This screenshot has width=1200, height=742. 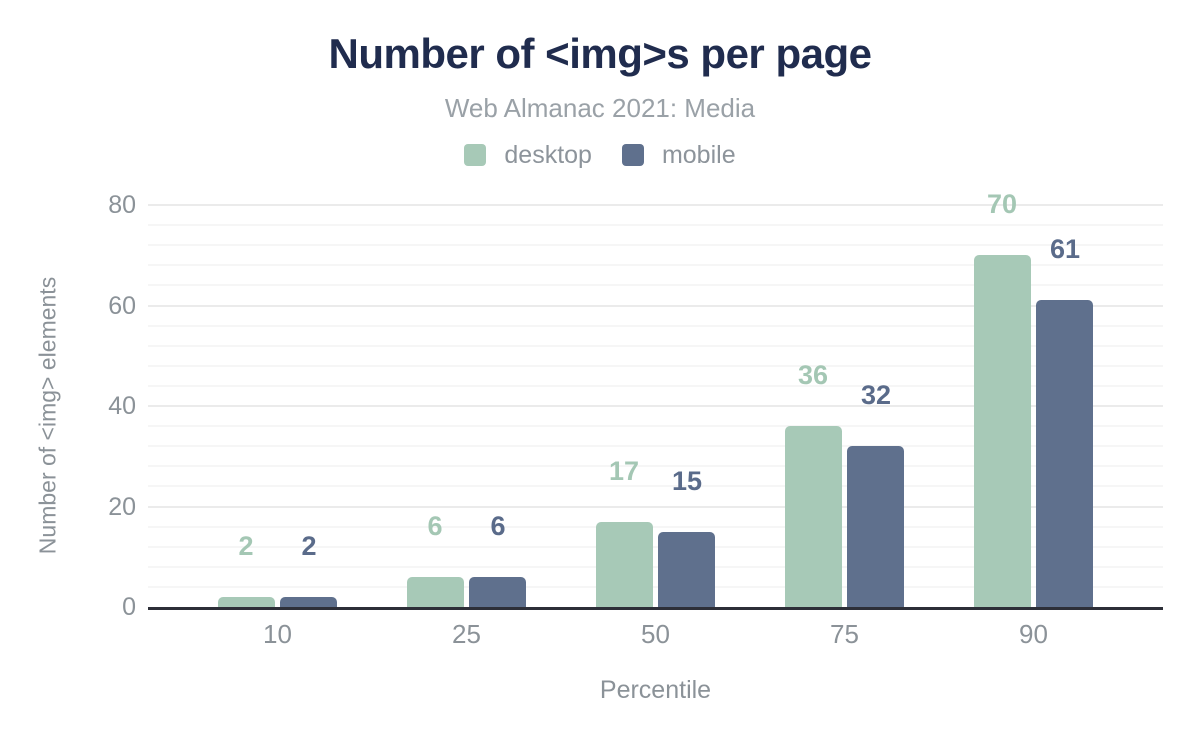 I want to click on x-tick-25: 25, so click(x=466, y=634).